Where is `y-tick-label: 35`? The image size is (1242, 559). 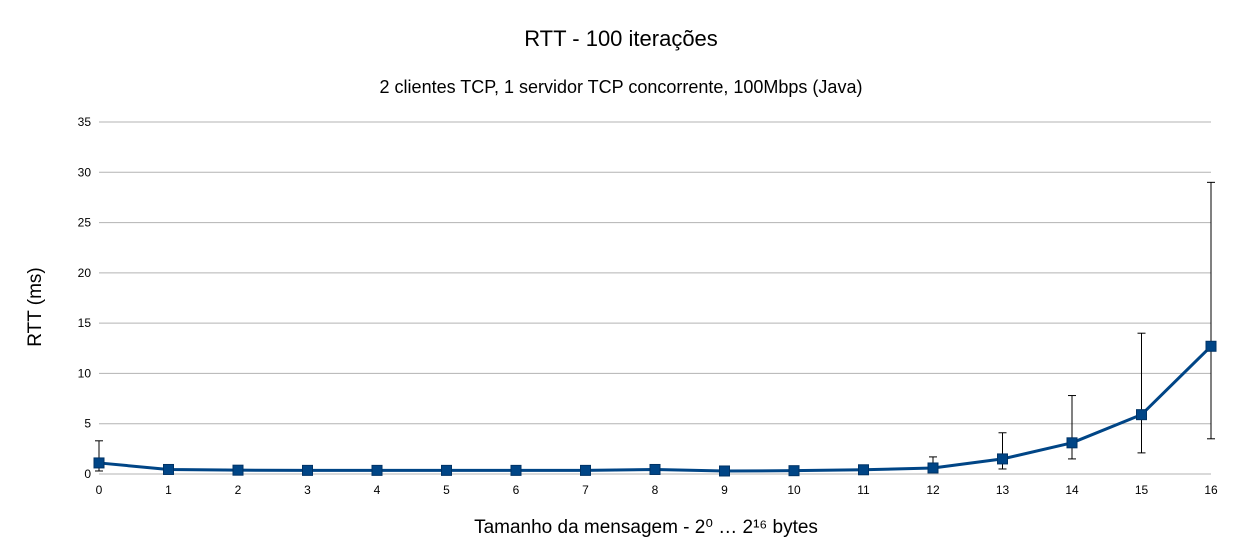
y-tick-label: 35 is located at coordinates (85, 122).